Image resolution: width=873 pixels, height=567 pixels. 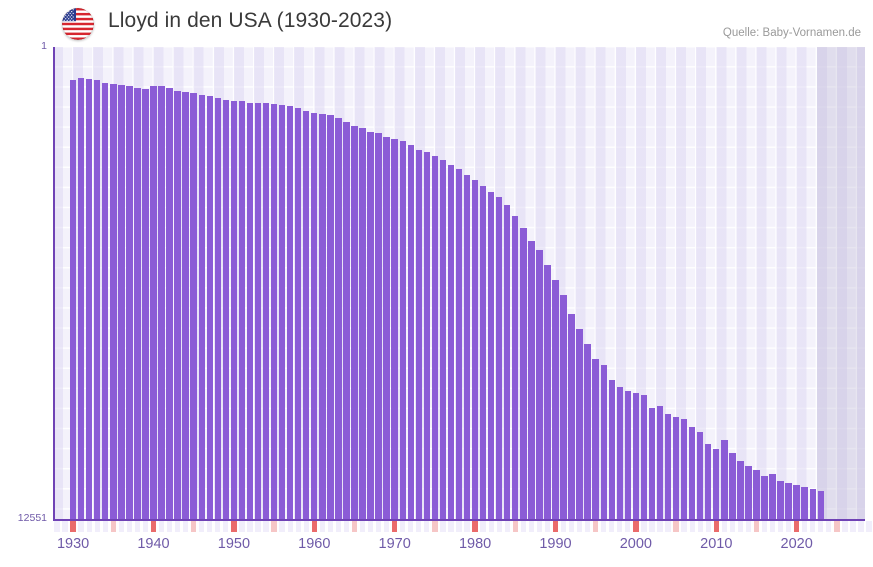 I want to click on x-tick-label: 1930, so click(x=73, y=544).